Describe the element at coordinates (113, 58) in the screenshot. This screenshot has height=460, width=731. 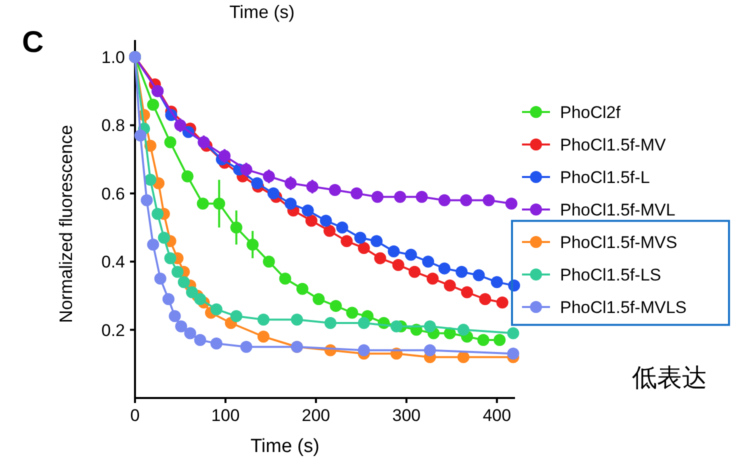
I see `y-tick-label: 1.0` at that location.